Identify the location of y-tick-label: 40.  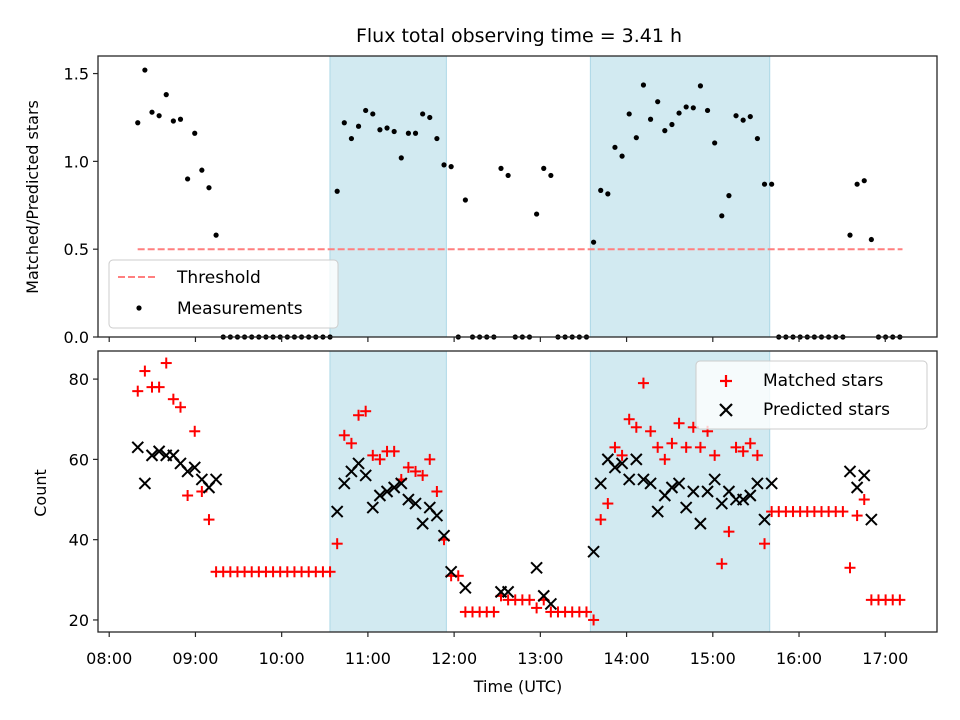
(79, 540).